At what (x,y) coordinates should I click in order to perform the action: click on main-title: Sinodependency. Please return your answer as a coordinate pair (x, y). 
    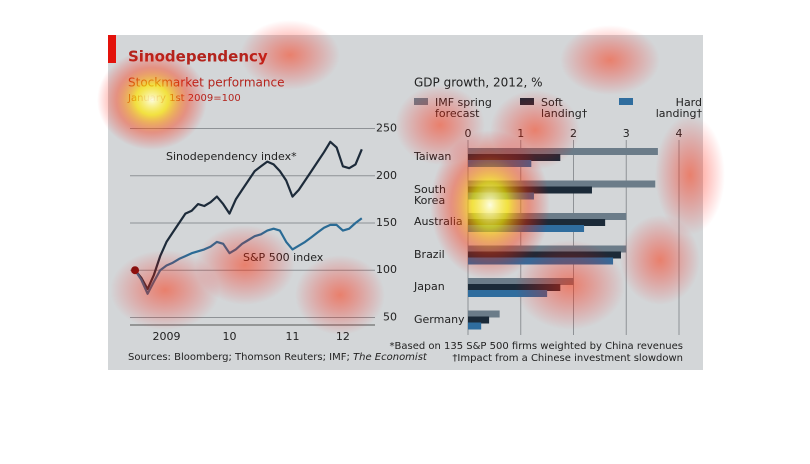
    Looking at the image, I should click on (198, 57).